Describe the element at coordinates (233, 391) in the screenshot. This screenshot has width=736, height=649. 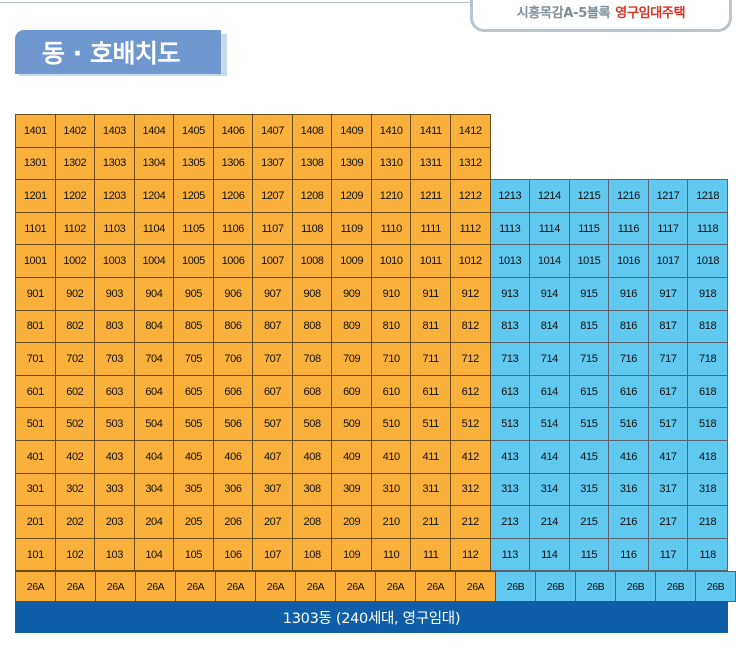
I see `unit-cell: 606` at that location.